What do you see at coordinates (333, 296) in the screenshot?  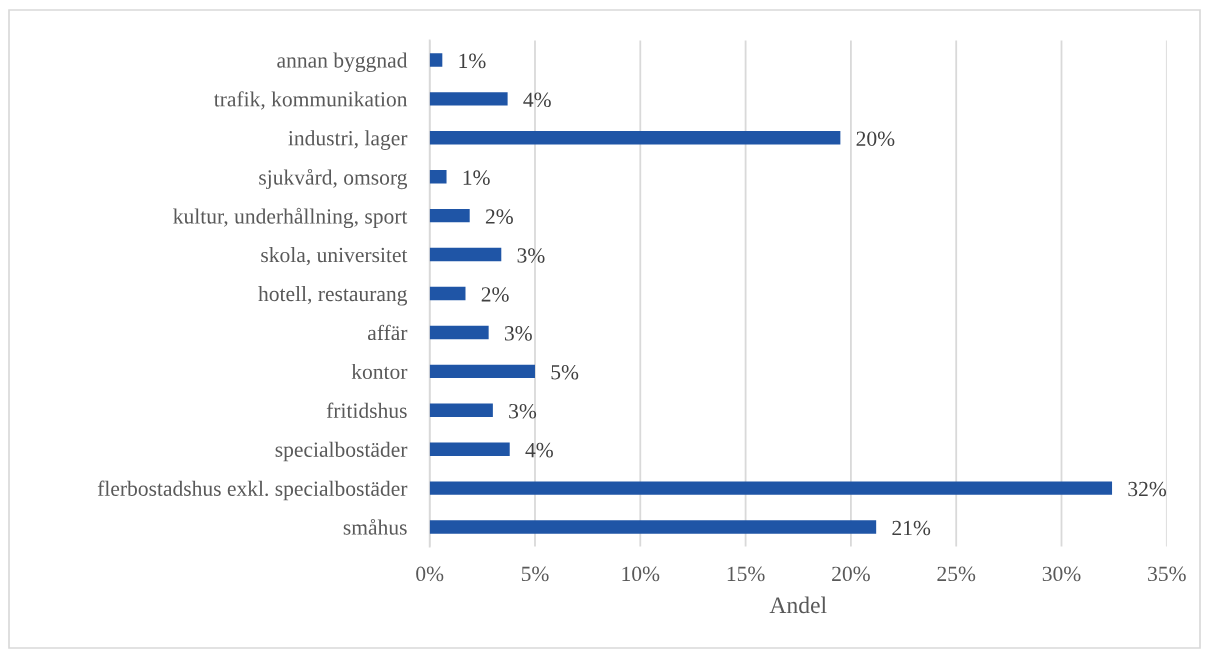 I see `y-tick-label: hotell, restaurang` at bounding box center [333, 296].